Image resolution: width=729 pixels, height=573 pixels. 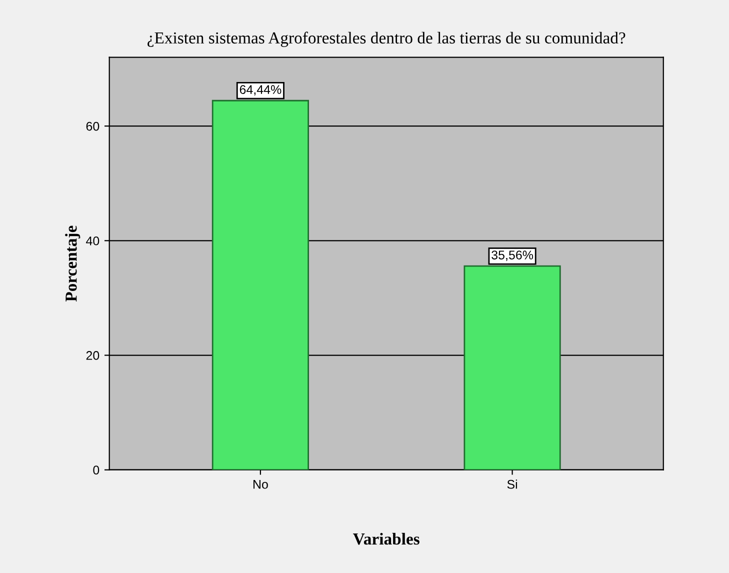 What do you see at coordinates (93, 241) in the screenshot?
I see `y-tick-label: 40` at bounding box center [93, 241].